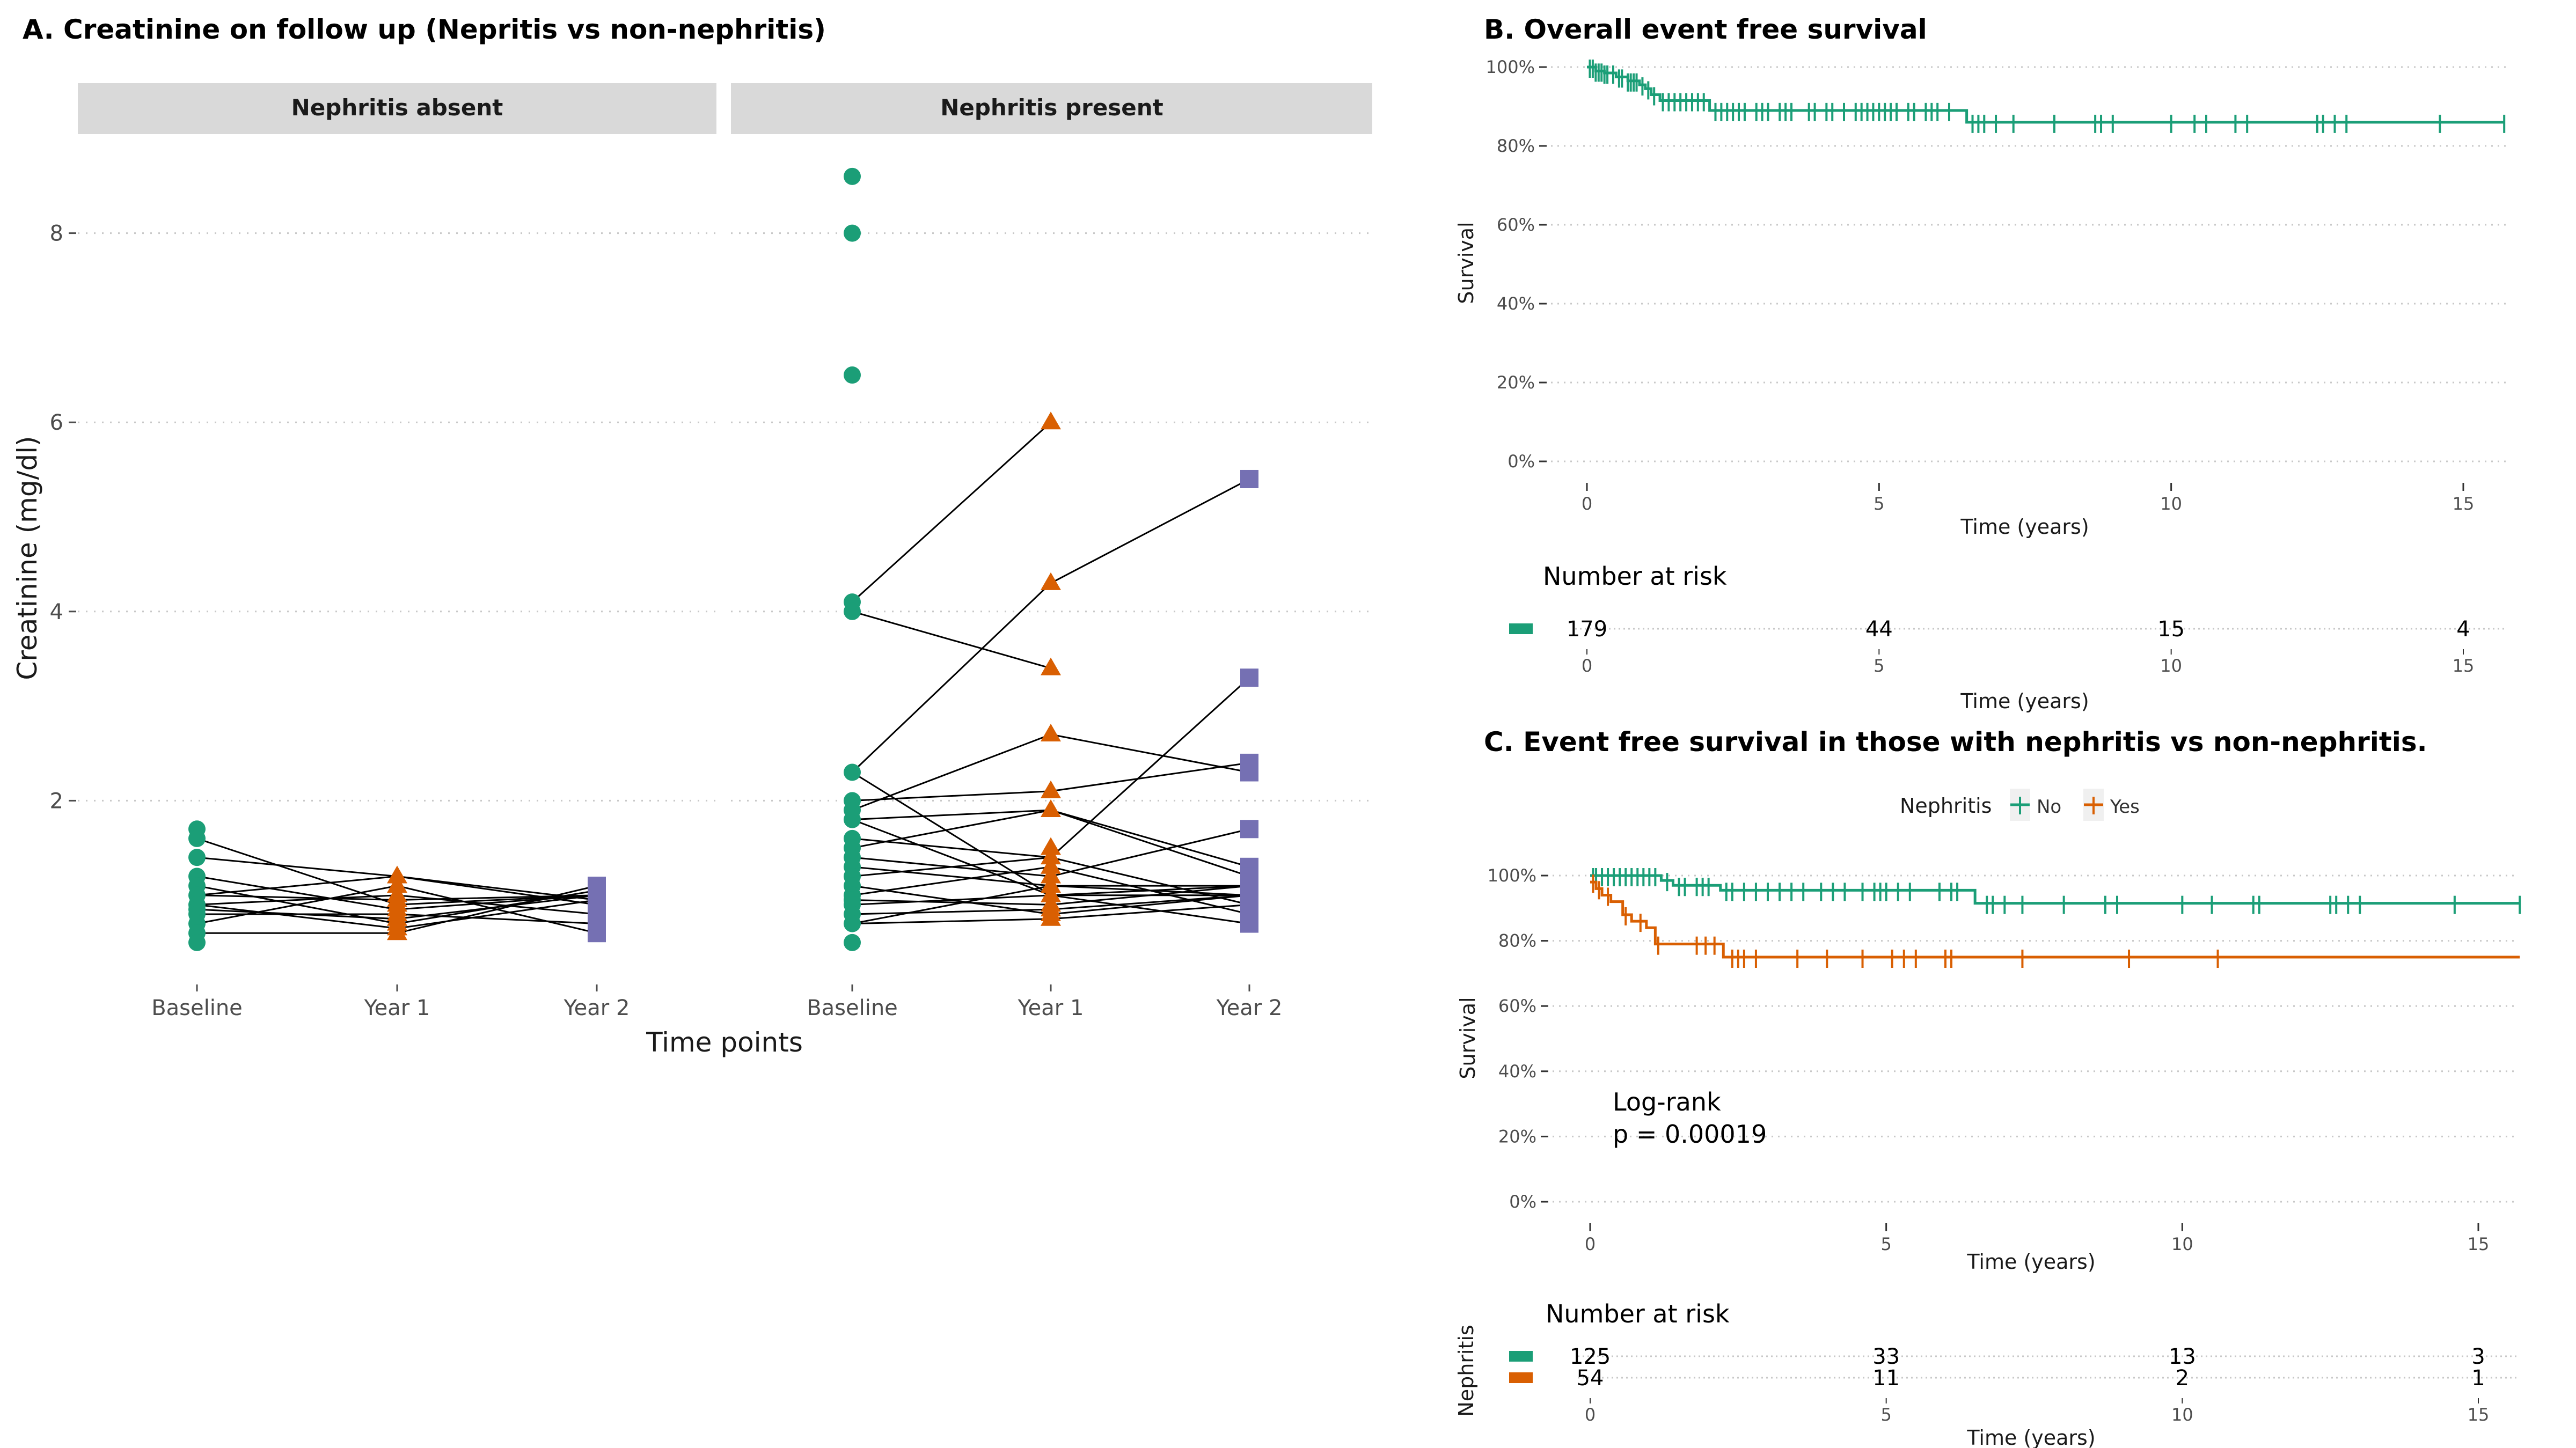  I want to click on panel-c-plot: 0% 20% 40% 60% 80% 100% 0 5 10 15, so click(2004, 1059).